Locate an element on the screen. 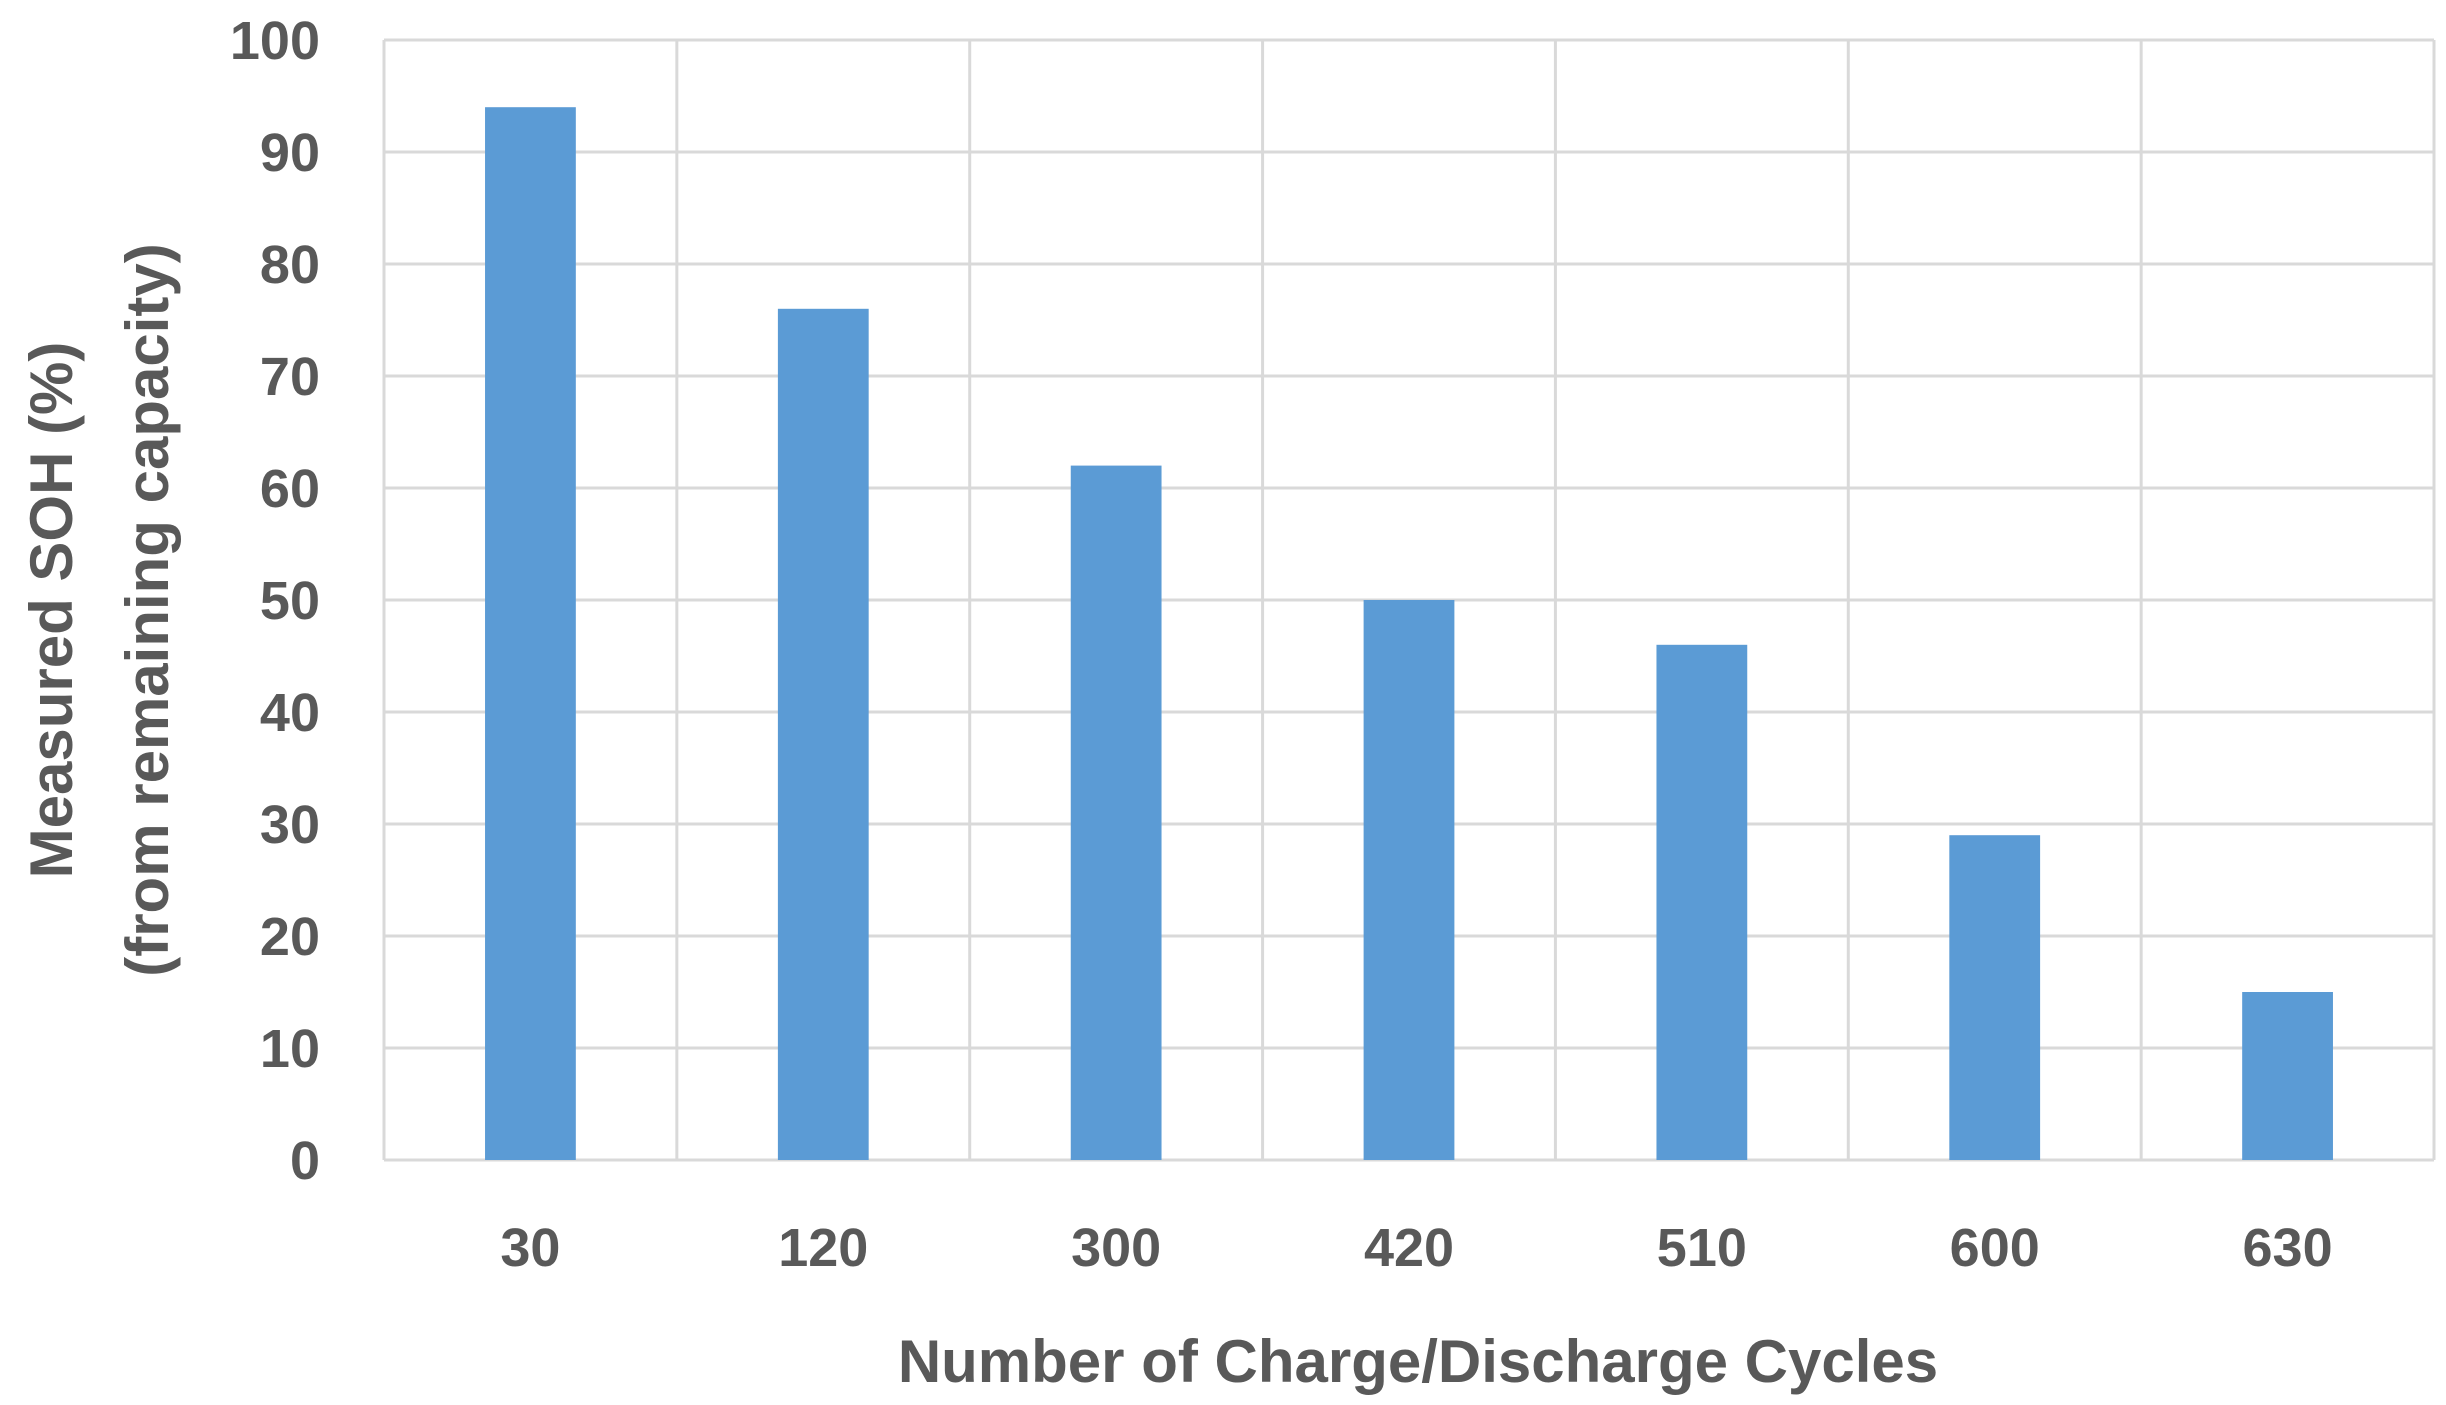 Image resolution: width=2446 pixels, height=1405 pixels. x-tick-label: 30 is located at coordinates (530, 1248).